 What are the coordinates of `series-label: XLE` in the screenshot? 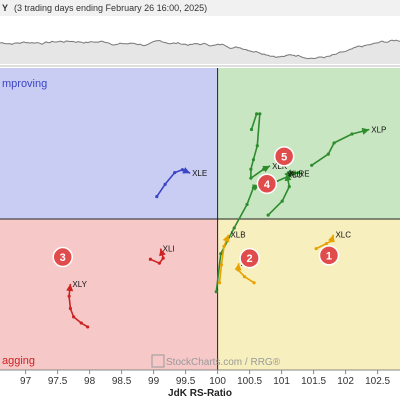 It's located at (199, 173).